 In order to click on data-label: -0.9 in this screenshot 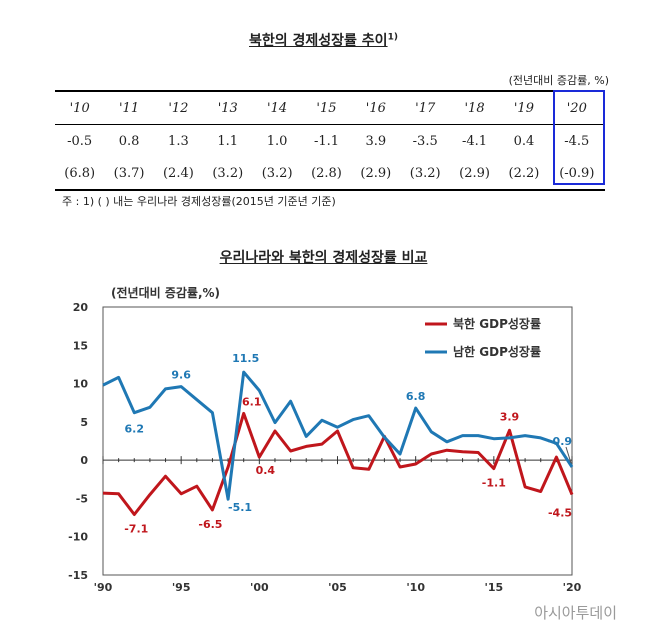, I will do `click(560, 441)`.